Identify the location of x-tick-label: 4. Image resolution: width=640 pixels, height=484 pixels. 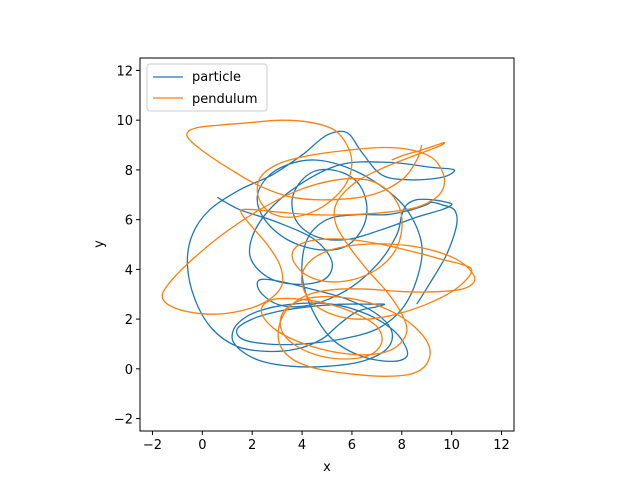
(302, 445).